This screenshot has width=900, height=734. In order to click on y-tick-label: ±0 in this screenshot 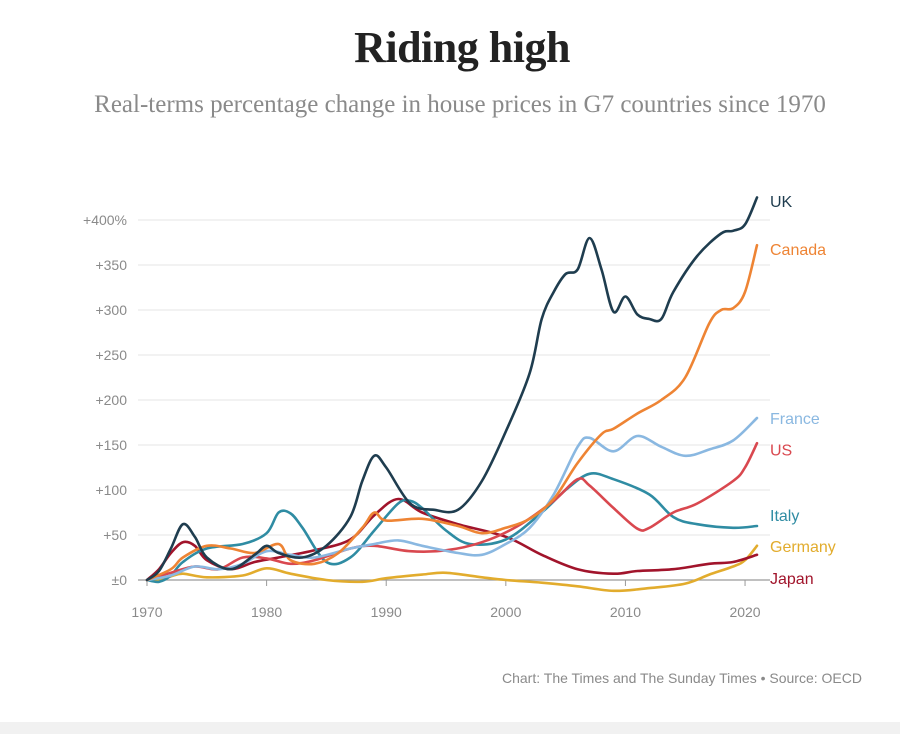, I will do `click(120, 580)`.